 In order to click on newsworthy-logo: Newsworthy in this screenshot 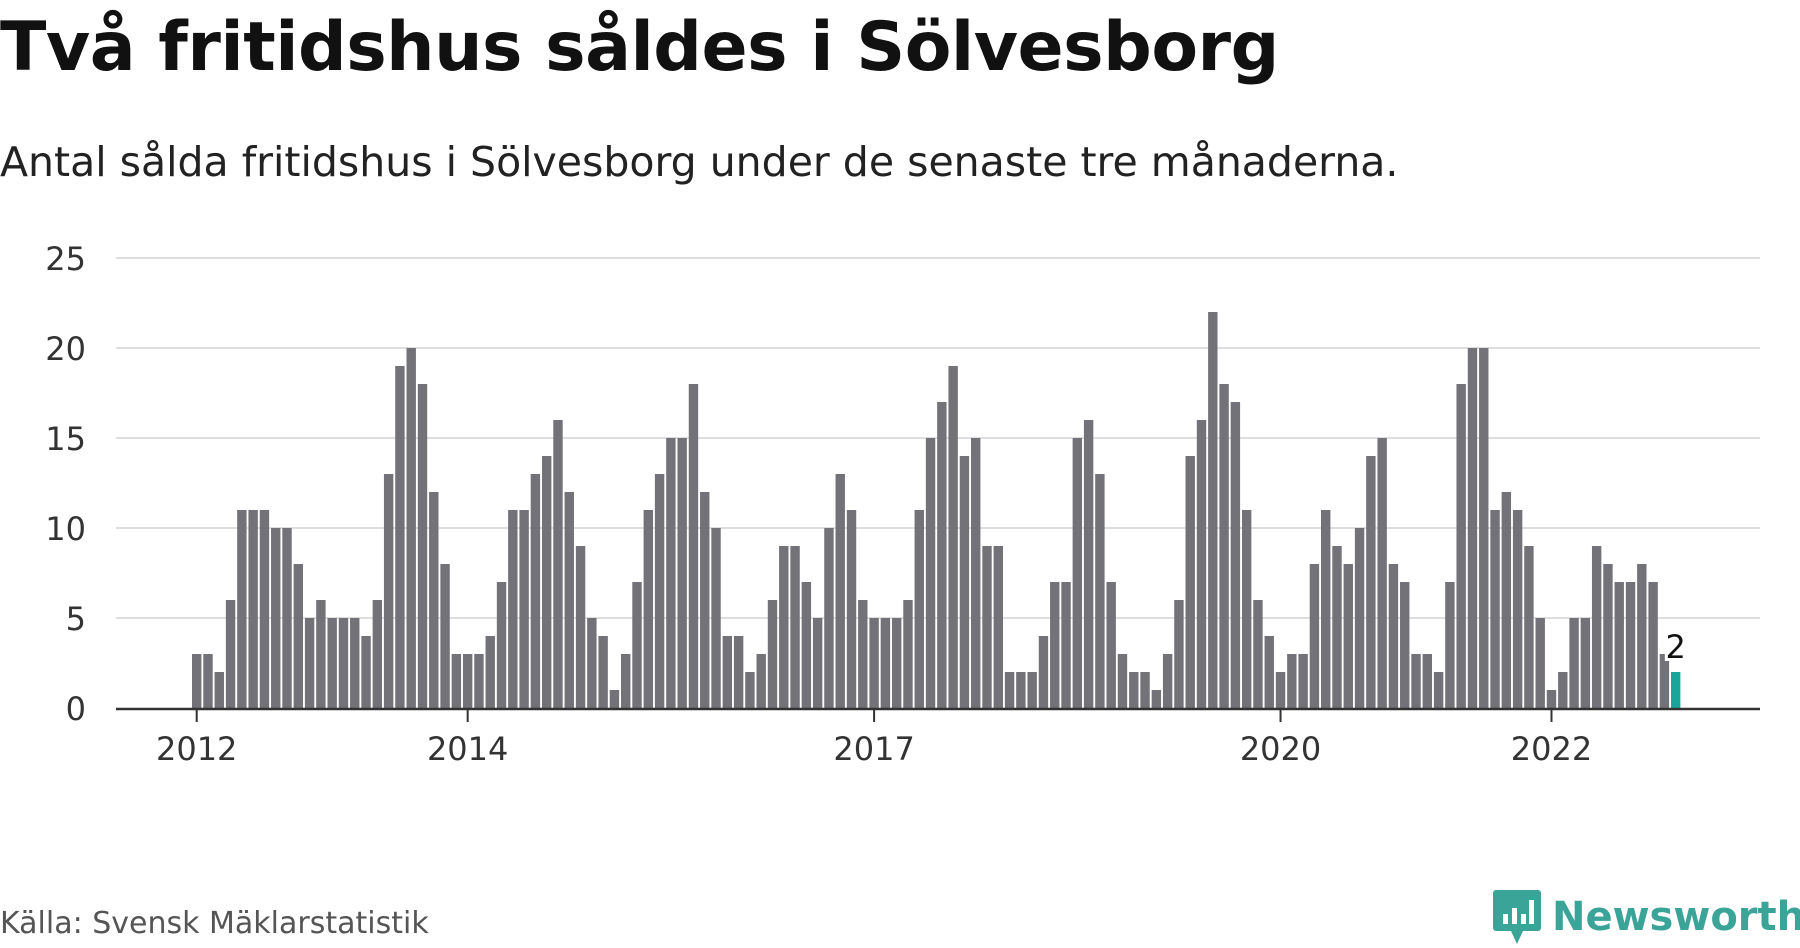, I will do `click(1646, 917)`.